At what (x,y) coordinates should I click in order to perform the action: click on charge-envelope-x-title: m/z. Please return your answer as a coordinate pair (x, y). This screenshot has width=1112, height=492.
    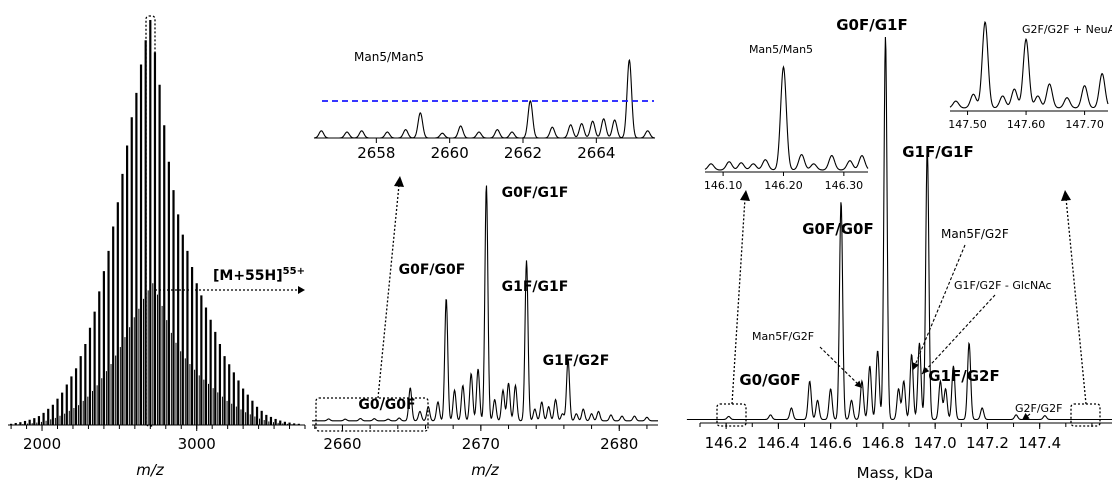
    Looking at the image, I should click on (150, 470).